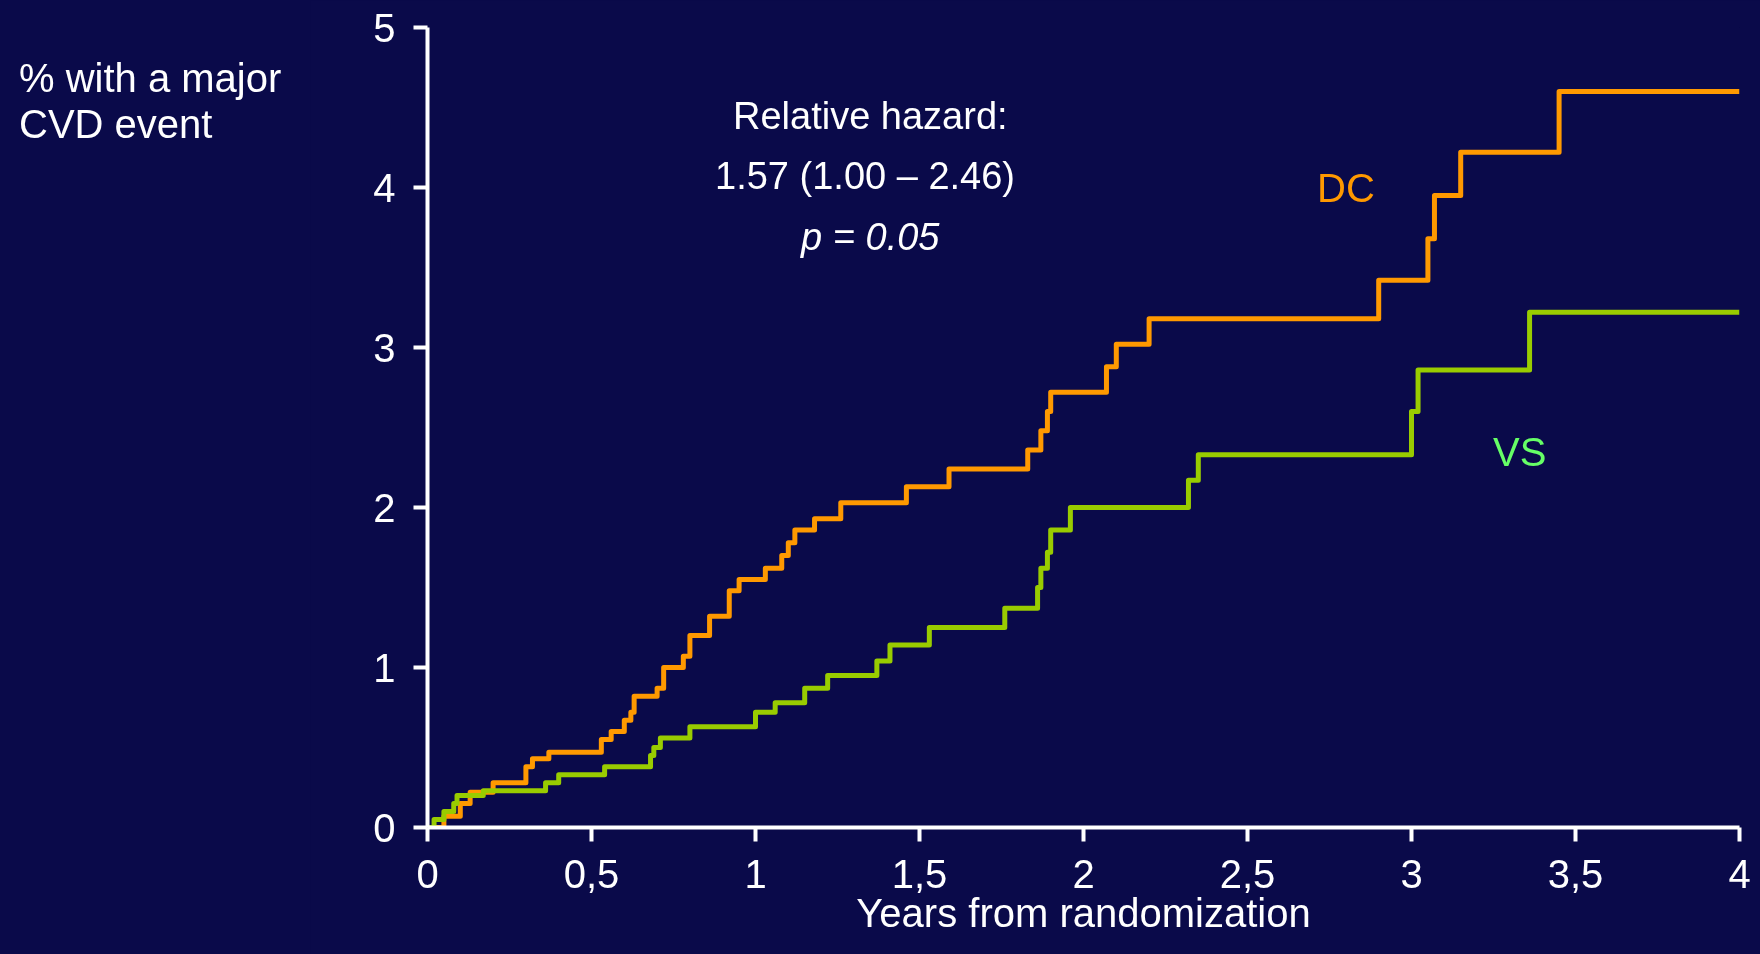 This screenshot has width=1760, height=954. Describe the element at coordinates (1346, 187) in the screenshot. I see `series-label: DC` at that location.